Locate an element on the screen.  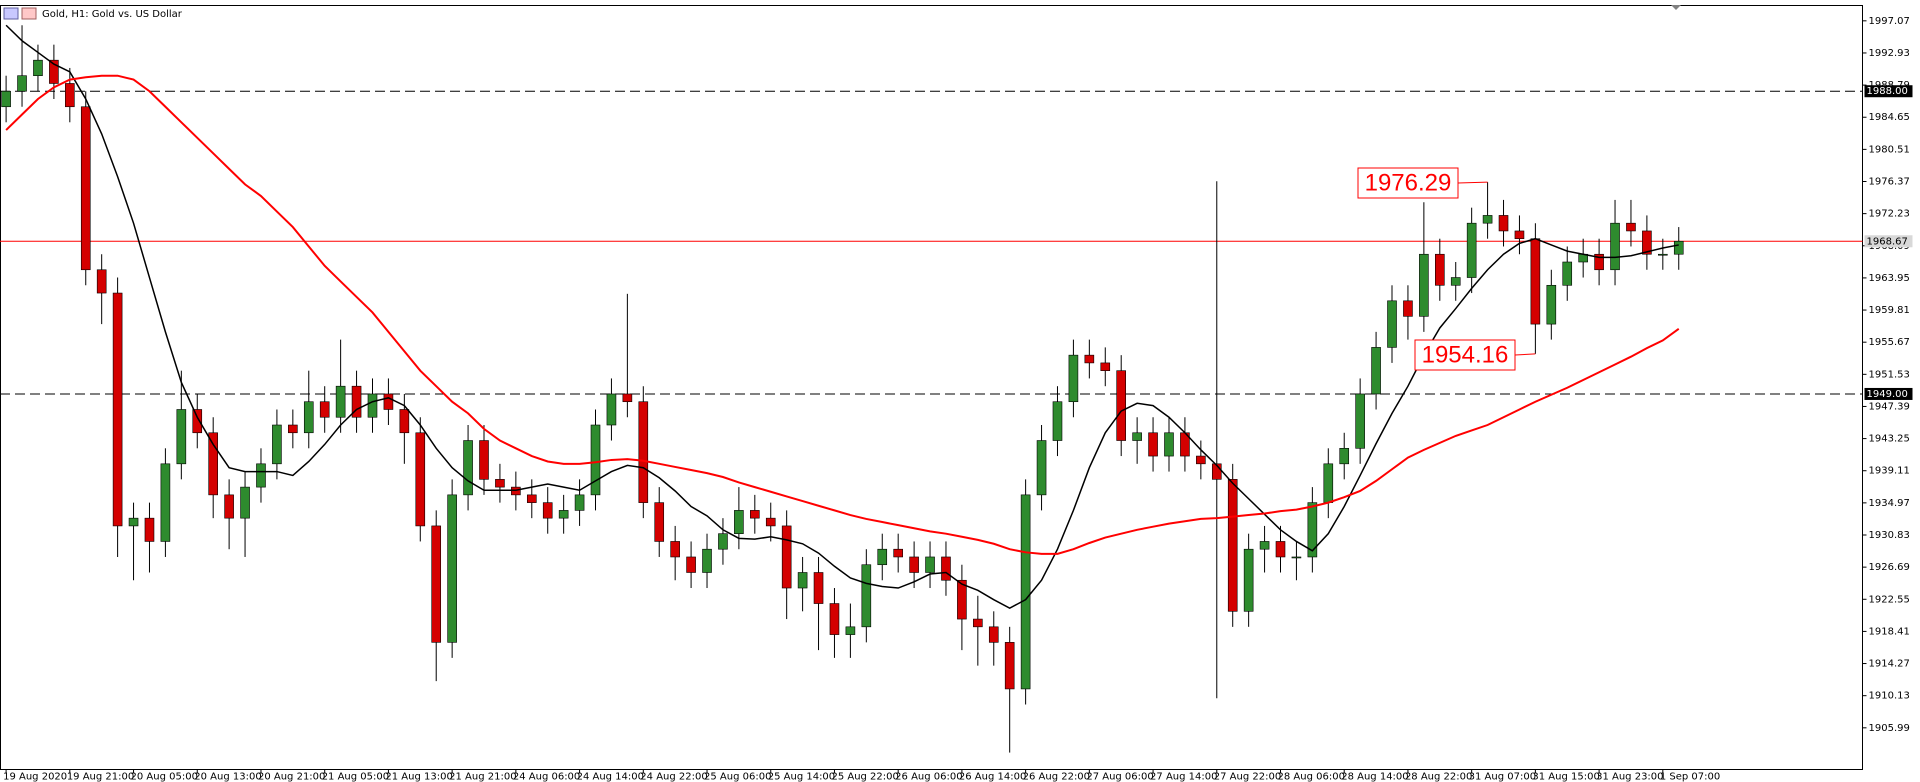
x-tick-label: 21 Aug 13:00 is located at coordinates (418, 777).